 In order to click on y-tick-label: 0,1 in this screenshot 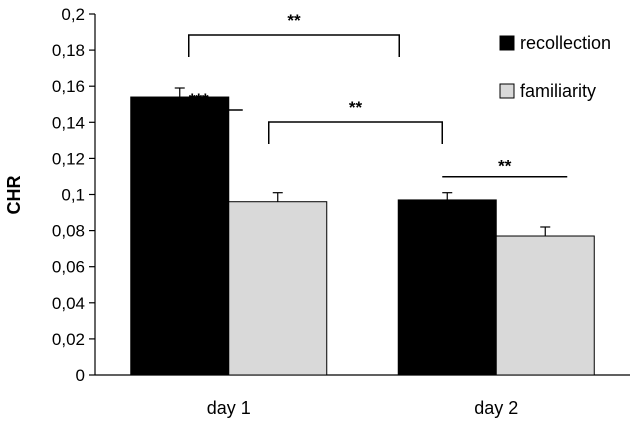, I will do `click(73, 195)`.